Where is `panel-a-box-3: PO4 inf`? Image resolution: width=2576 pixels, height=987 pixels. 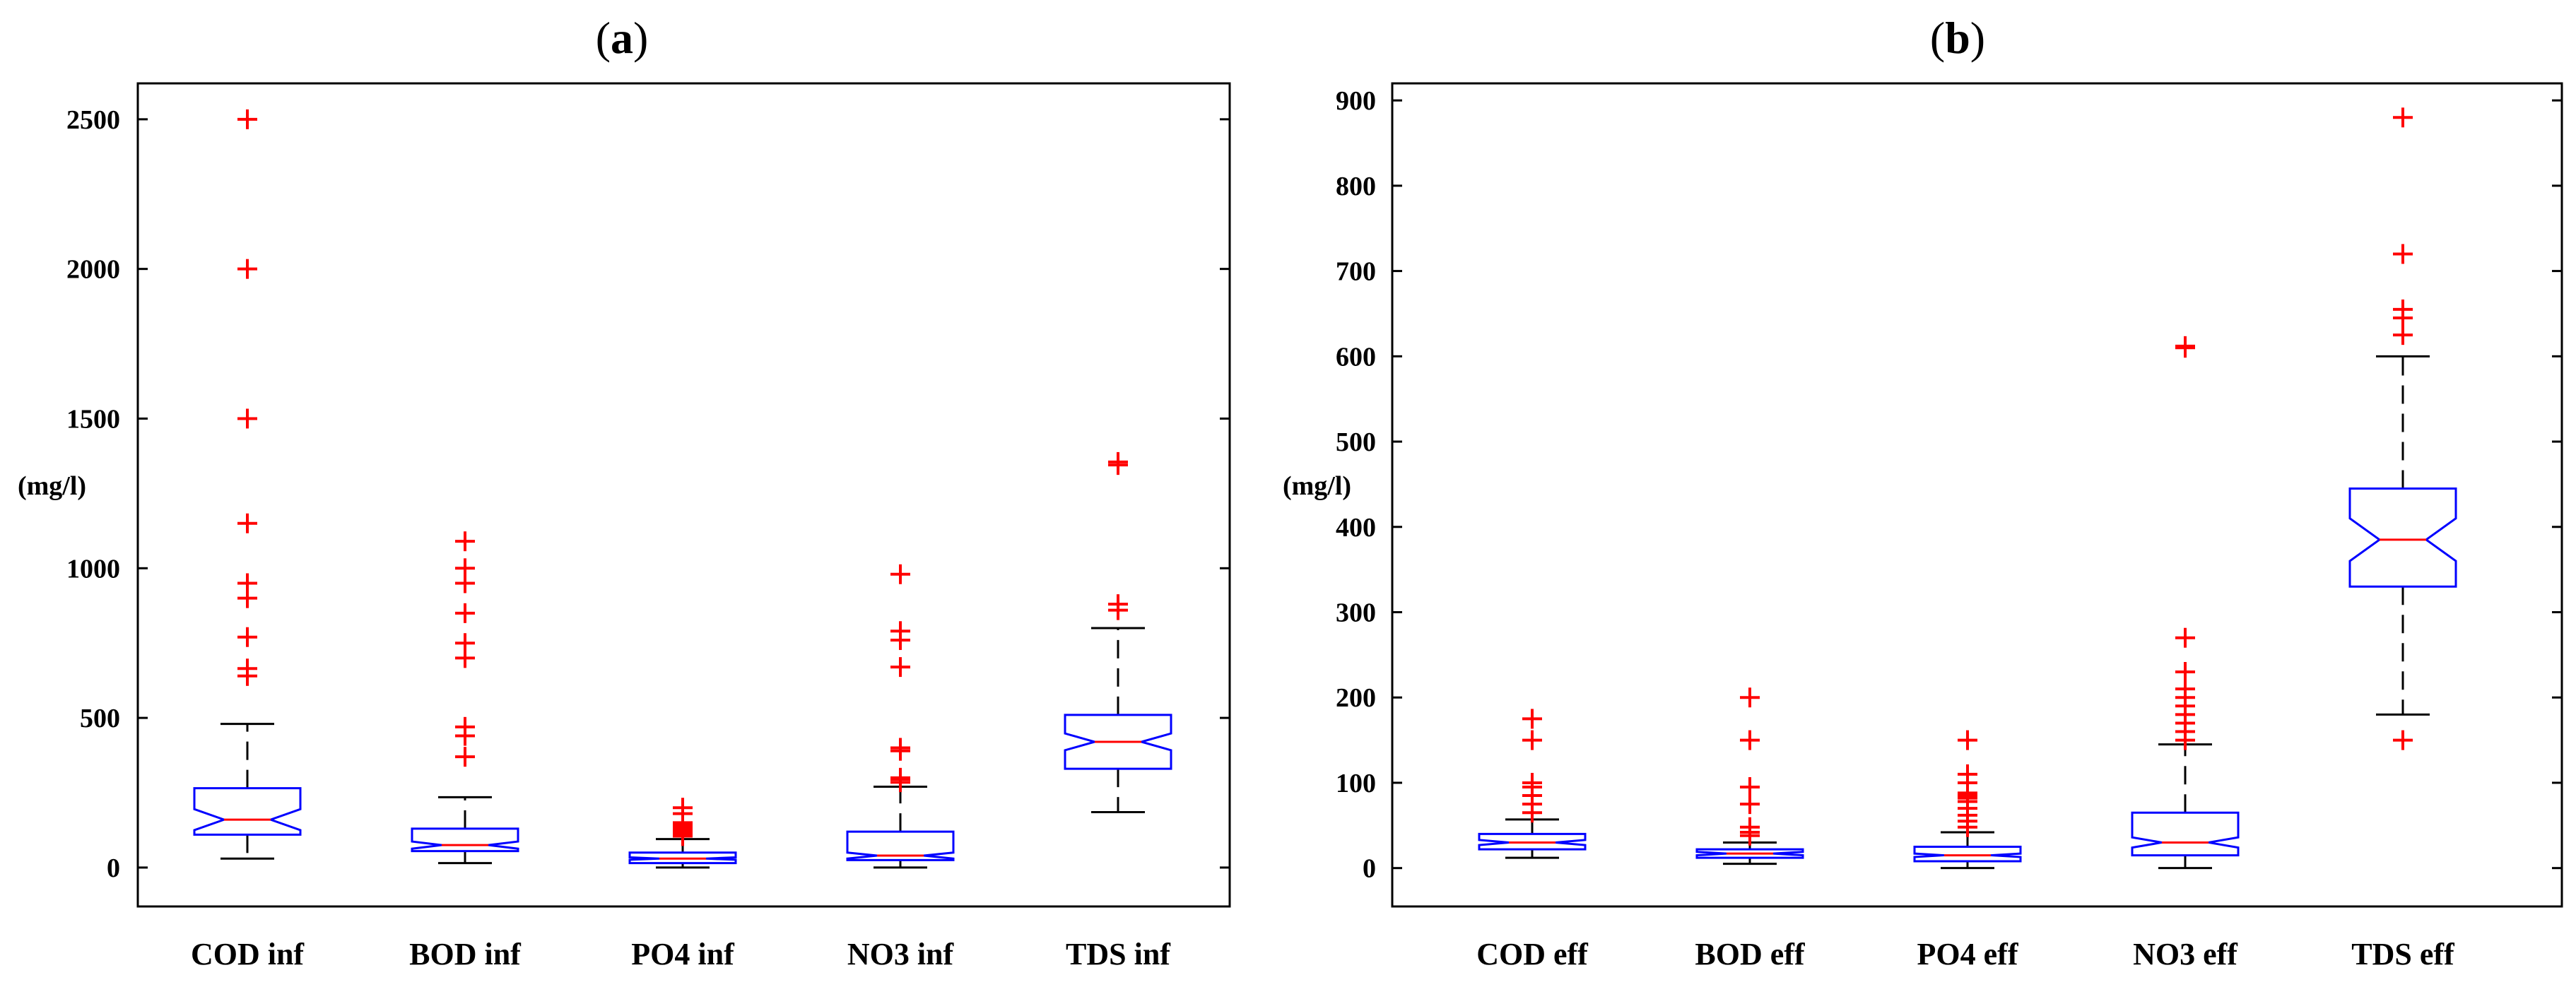 panel-a-box-3: PO4 inf is located at coordinates (682, 885).